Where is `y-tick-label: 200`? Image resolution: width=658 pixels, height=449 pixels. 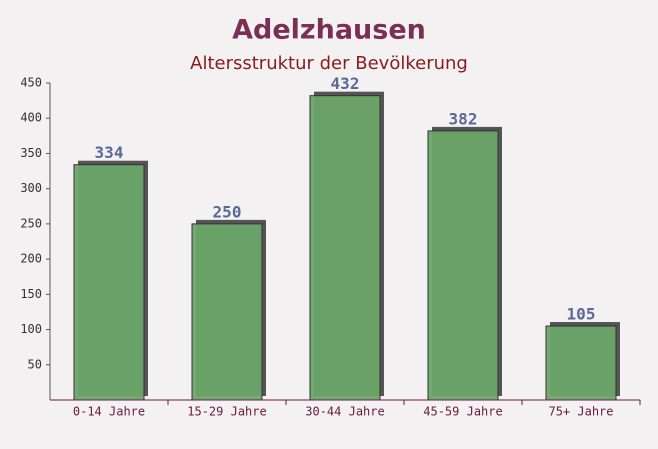
y-tick-label: 200 is located at coordinates (31, 259).